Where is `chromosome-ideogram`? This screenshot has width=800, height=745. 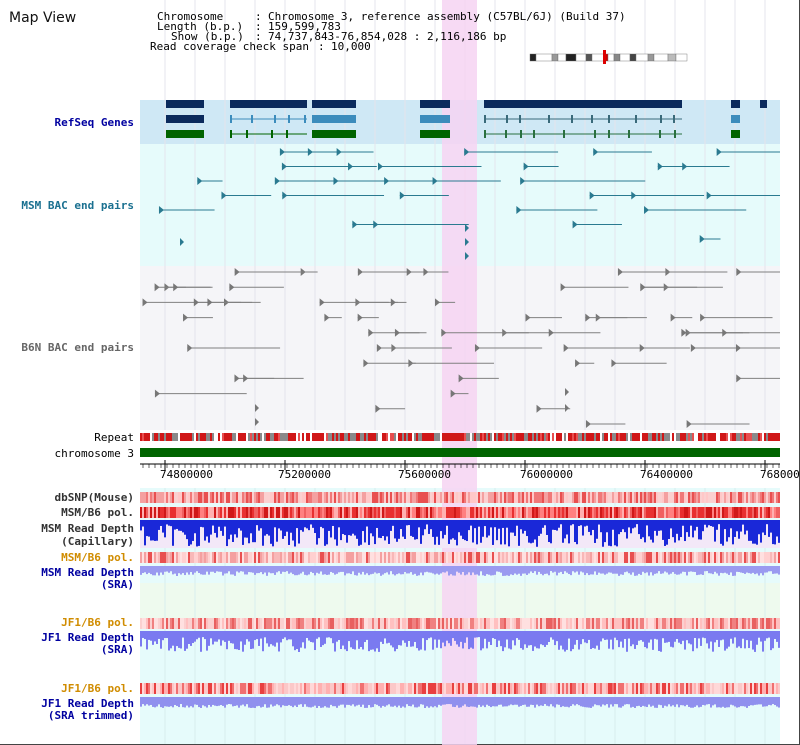 chromosome-ideogram is located at coordinates (608, 57).